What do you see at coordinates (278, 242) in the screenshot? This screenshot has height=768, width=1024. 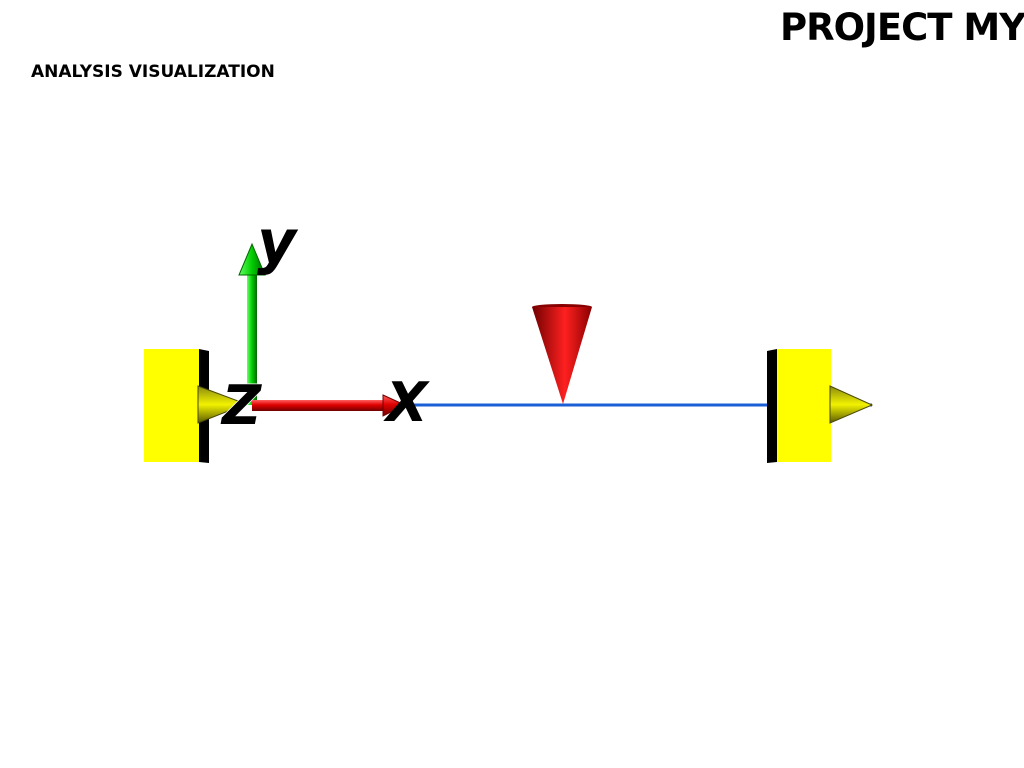 I see `y-axis-label: y` at bounding box center [278, 242].